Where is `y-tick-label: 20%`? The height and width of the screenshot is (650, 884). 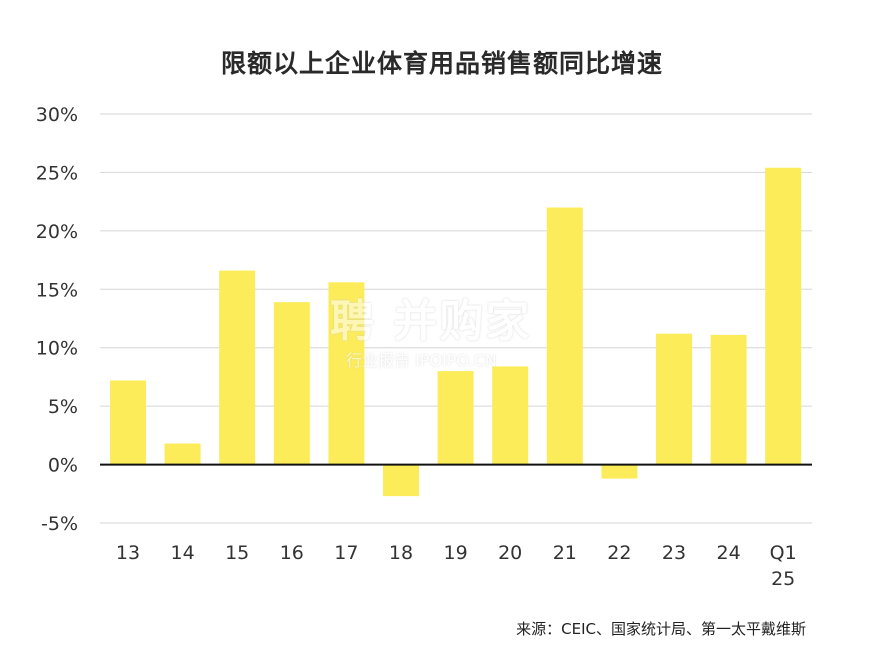
y-tick-label: 20% is located at coordinates (57, 232).